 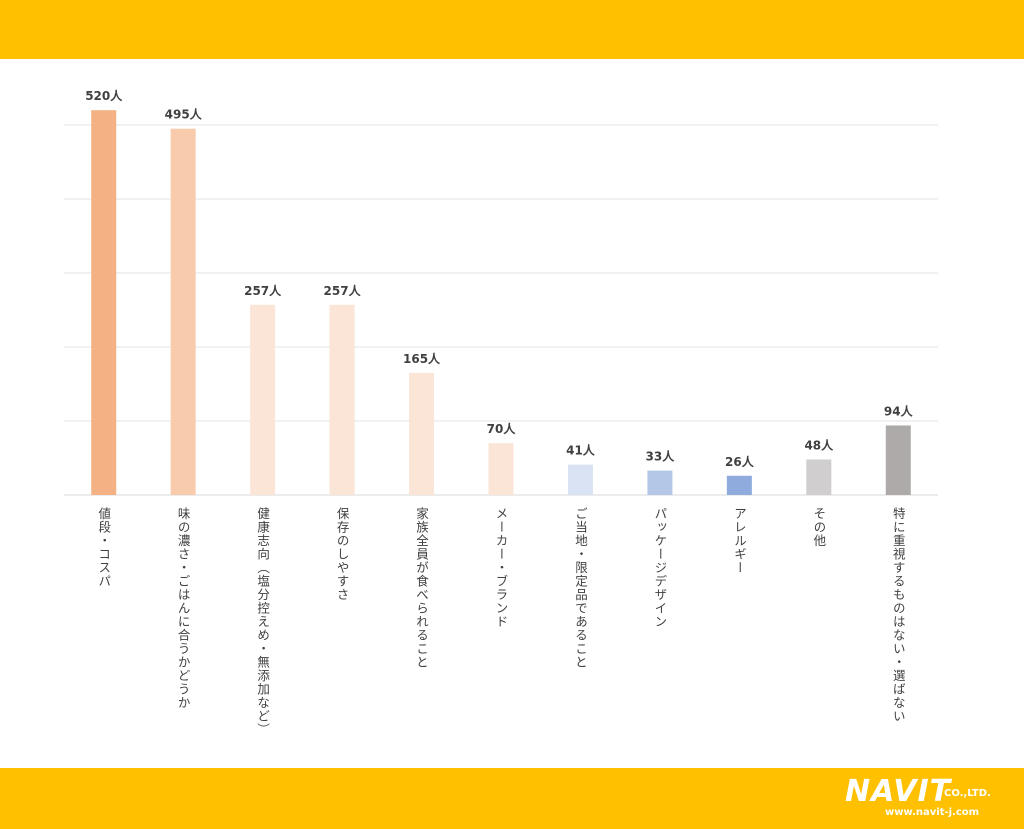 What do you see at coordinates (421, 587) in the screenshot?
I see `category-label: 家族全員が食べられること` at bounding box center [421, 587].